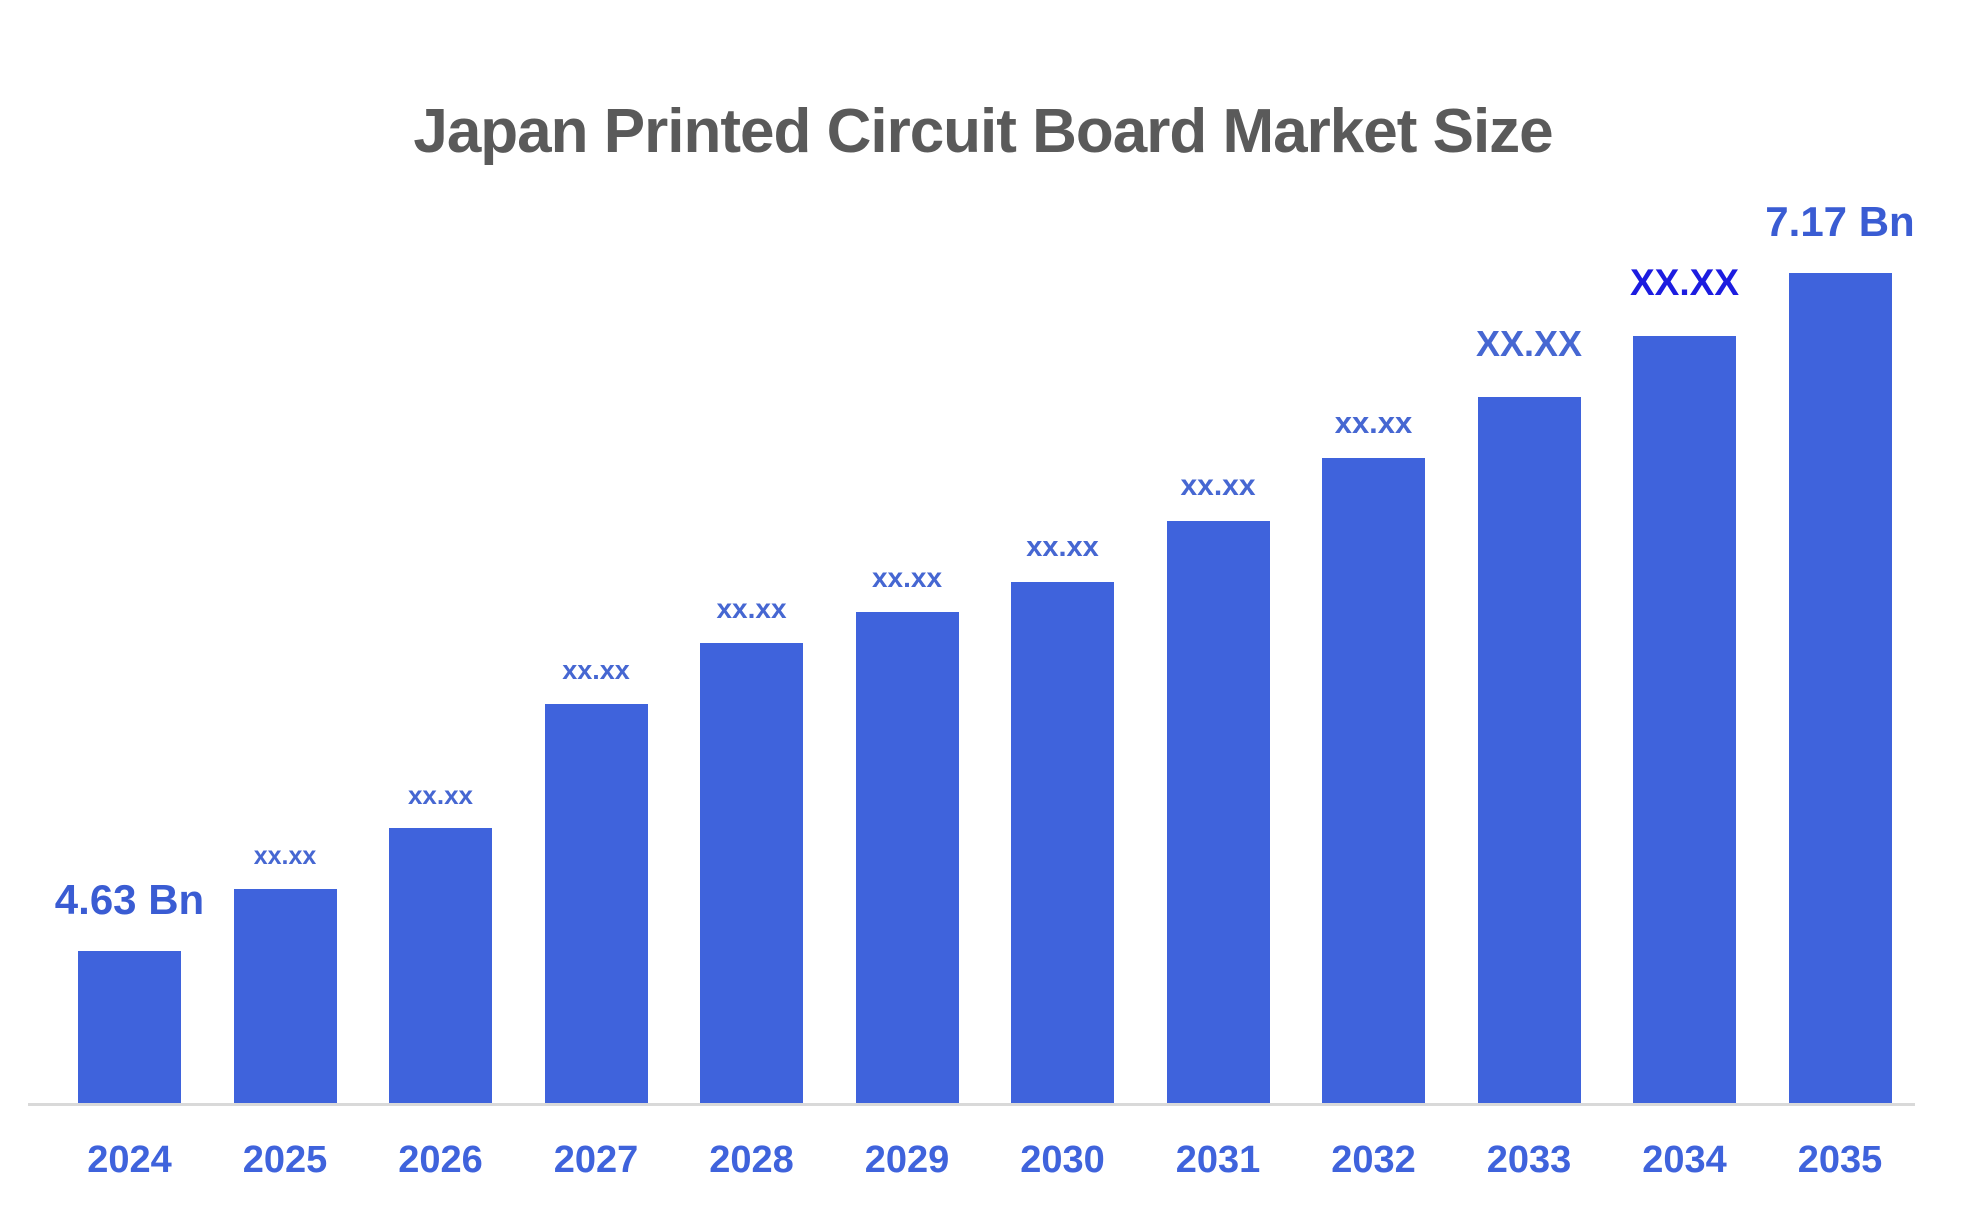  I want to click on bar-2029, so click(907, 857).